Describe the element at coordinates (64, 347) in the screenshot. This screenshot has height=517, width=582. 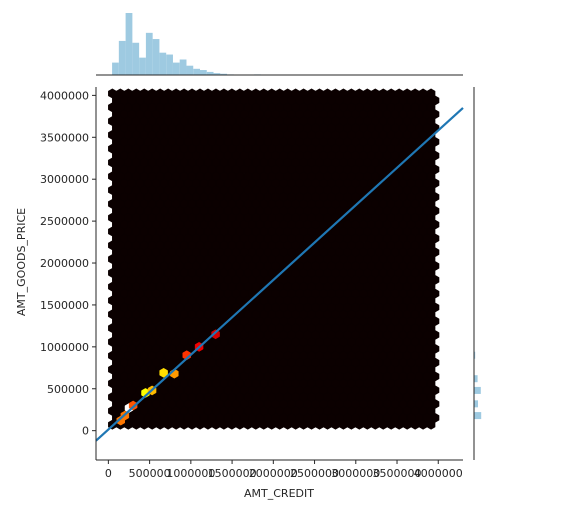
I see `y-tick-label: 1000000` at that location.